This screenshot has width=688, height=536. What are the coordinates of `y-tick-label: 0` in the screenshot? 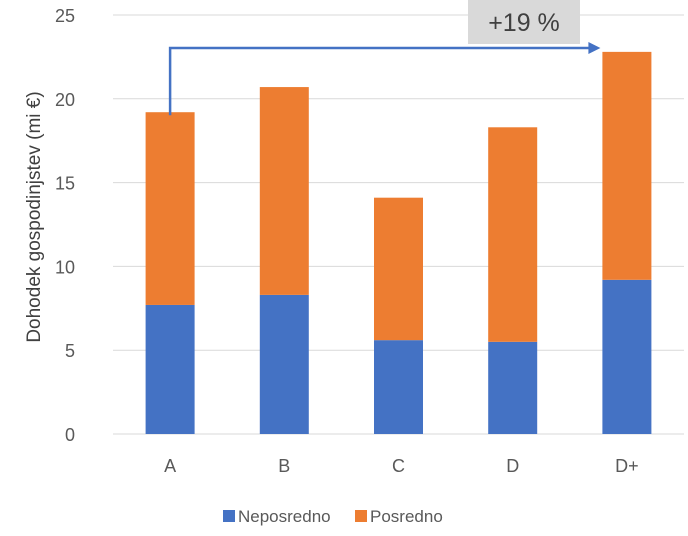 It's located at (70, 435).